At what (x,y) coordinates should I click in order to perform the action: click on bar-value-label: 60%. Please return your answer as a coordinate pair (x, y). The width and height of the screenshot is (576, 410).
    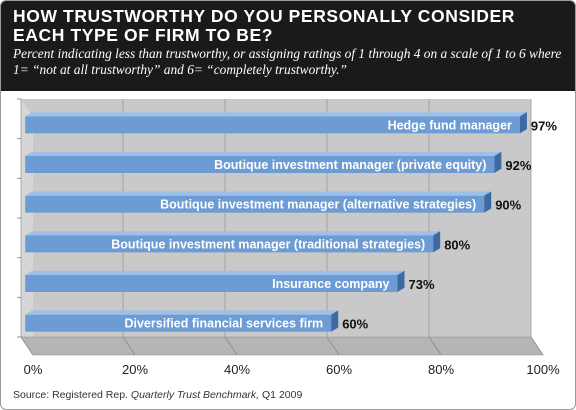
    Looking at the image, I should click on (355, 324).